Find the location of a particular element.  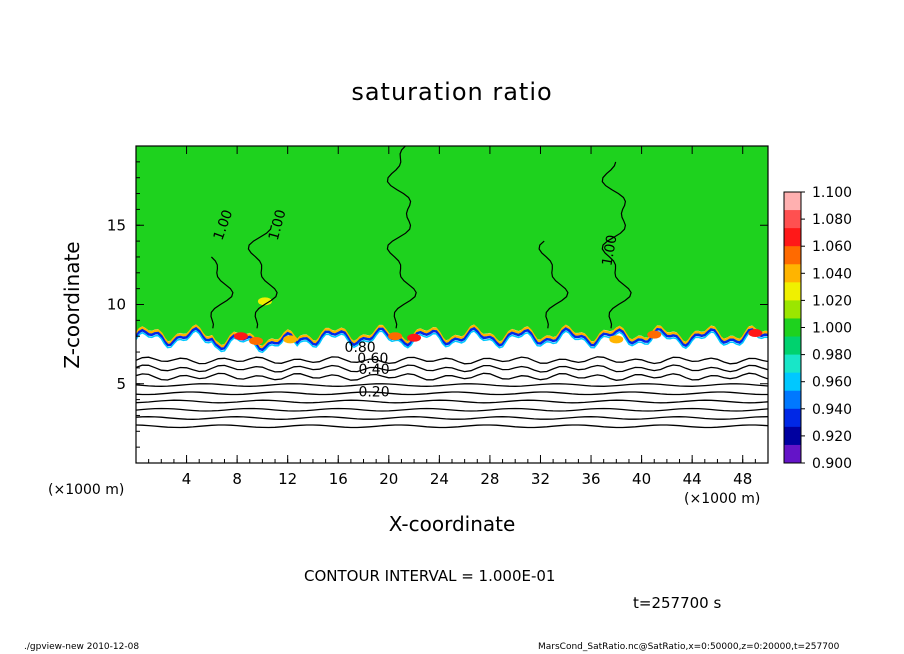

colorbar-label: 0.960 is located at coordinates (832, 383).